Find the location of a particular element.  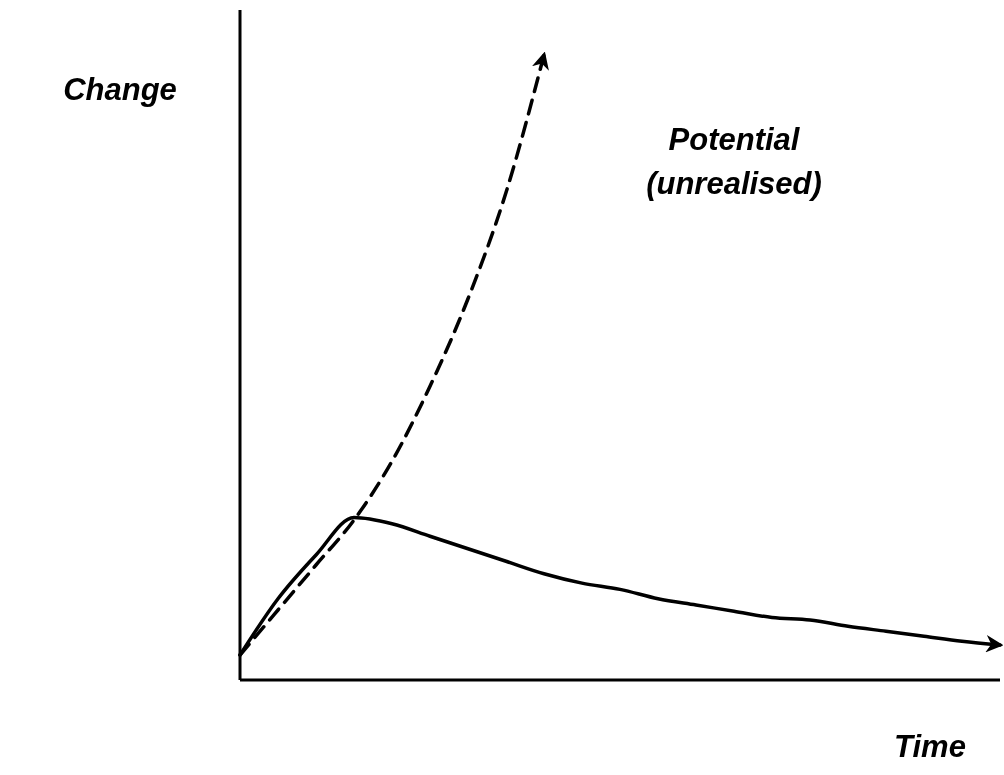

y-axis-title: Change is located at coordinates (120, 89).